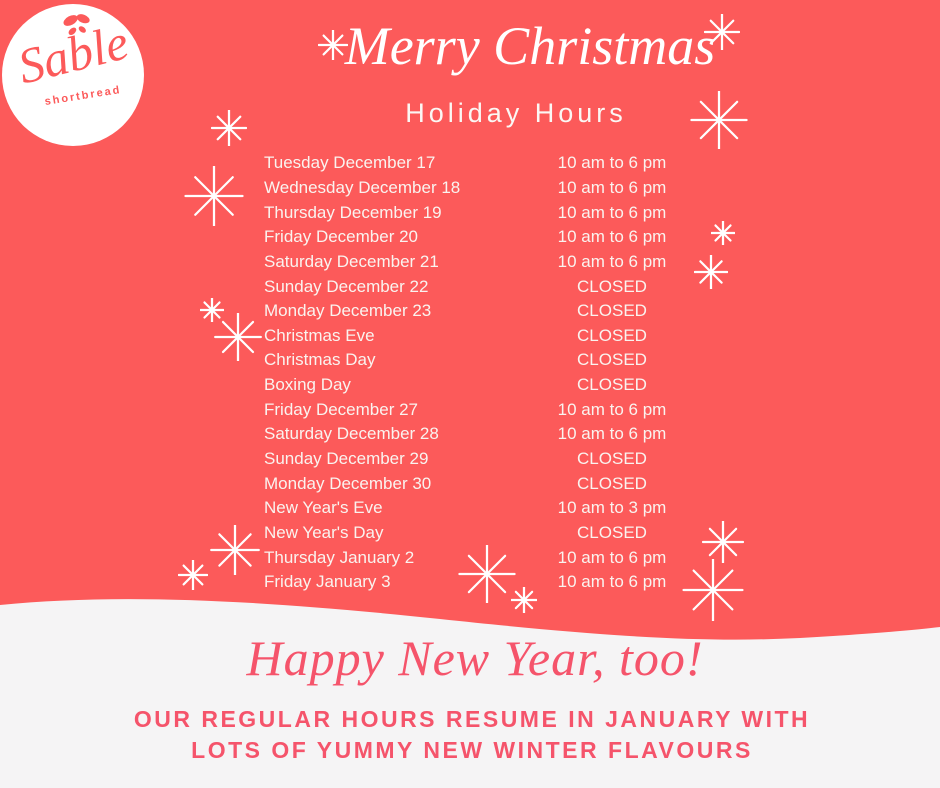  Describe the element at coordinates (494, 188) in the screenshot. I see `schedule-row: Wednesday December 18 10 am to 6 pm` at that location.